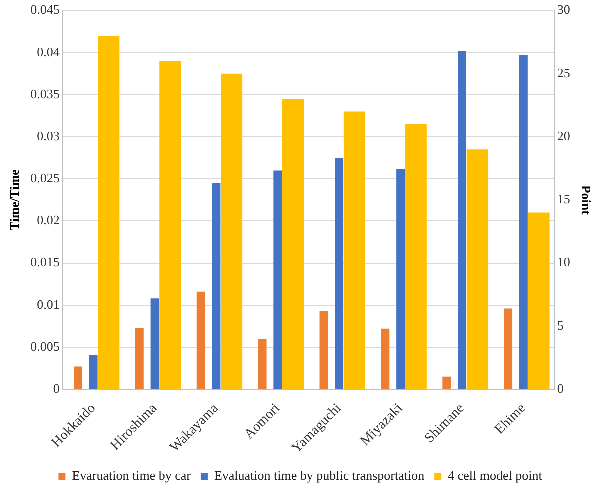 This screenshot has height=497, width=605. I want to click on y2-axis-title: Point, so click(586, 200).